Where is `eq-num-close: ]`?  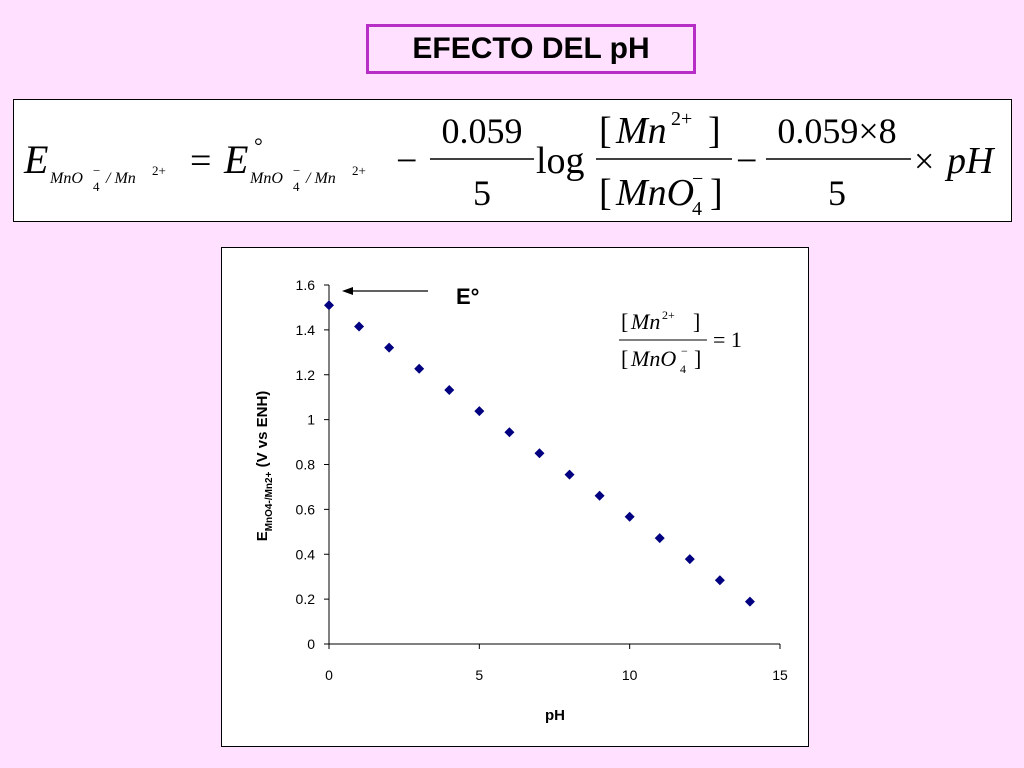 eq-num-close: ] is located at coordinates (714, 131).